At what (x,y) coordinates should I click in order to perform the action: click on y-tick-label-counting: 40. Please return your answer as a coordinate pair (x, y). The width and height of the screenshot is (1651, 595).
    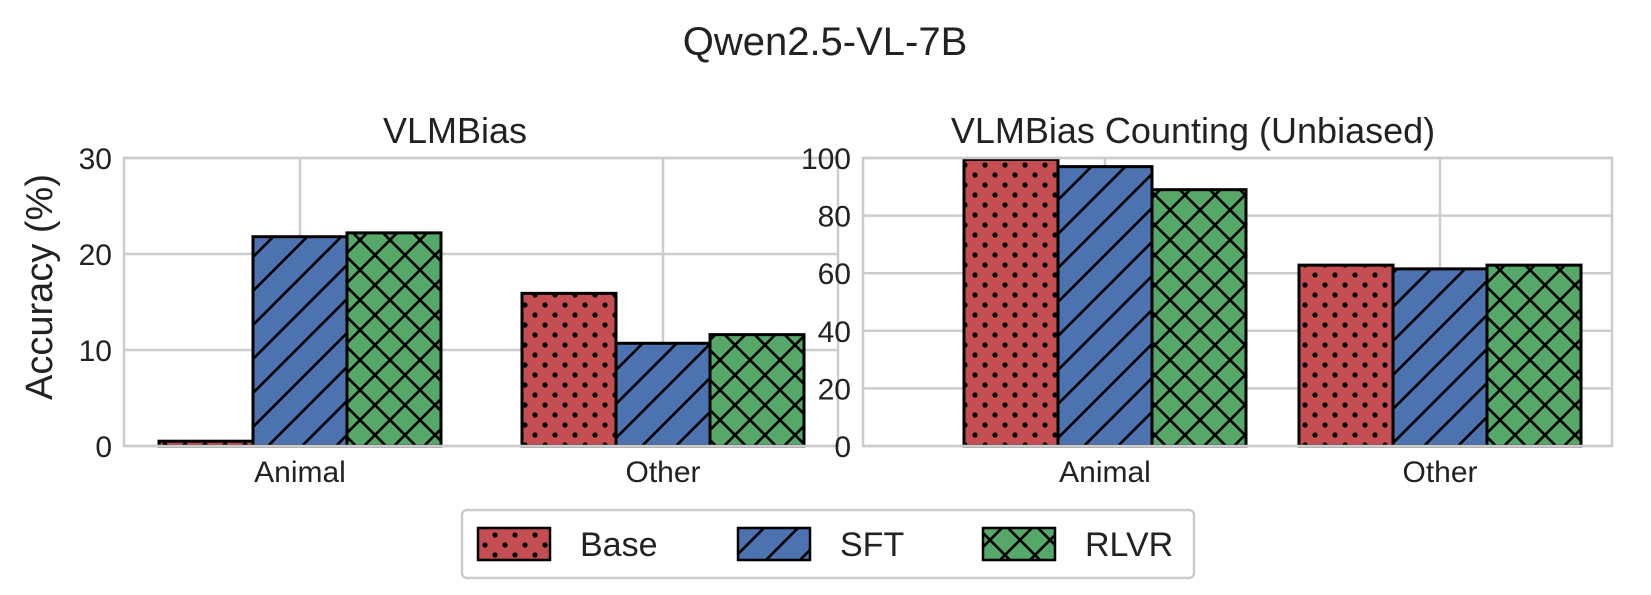
    Looking at the image, I should click on (834, 332).